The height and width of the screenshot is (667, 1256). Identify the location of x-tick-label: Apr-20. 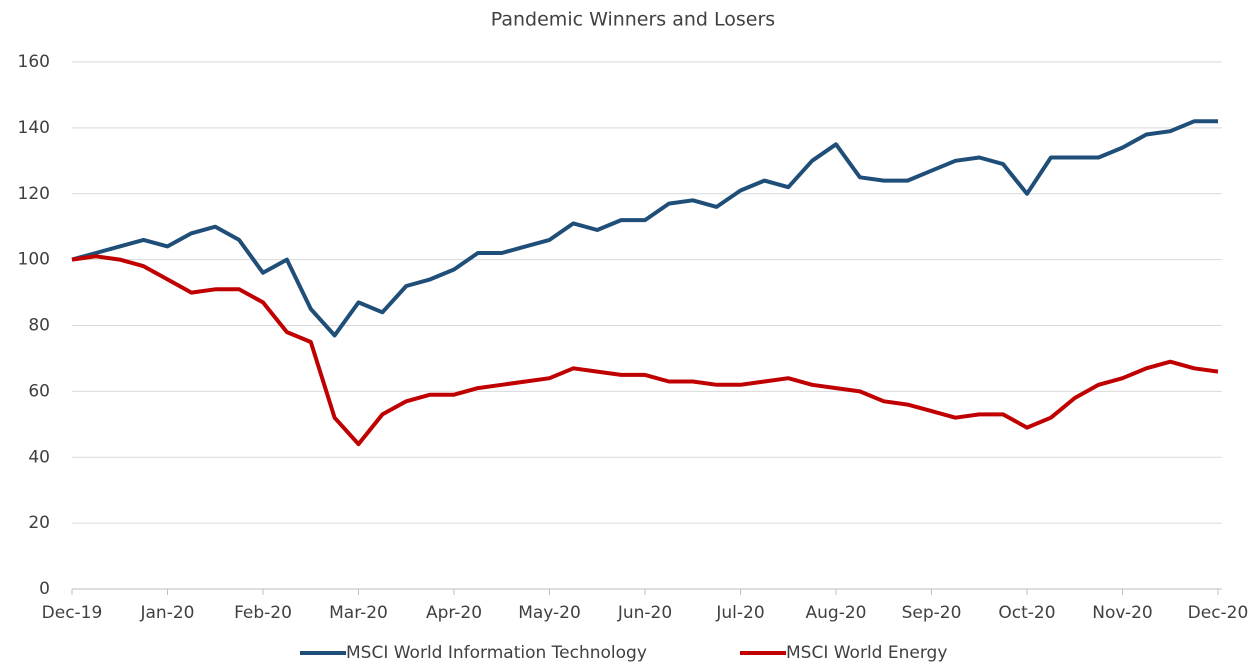
(454, 613).